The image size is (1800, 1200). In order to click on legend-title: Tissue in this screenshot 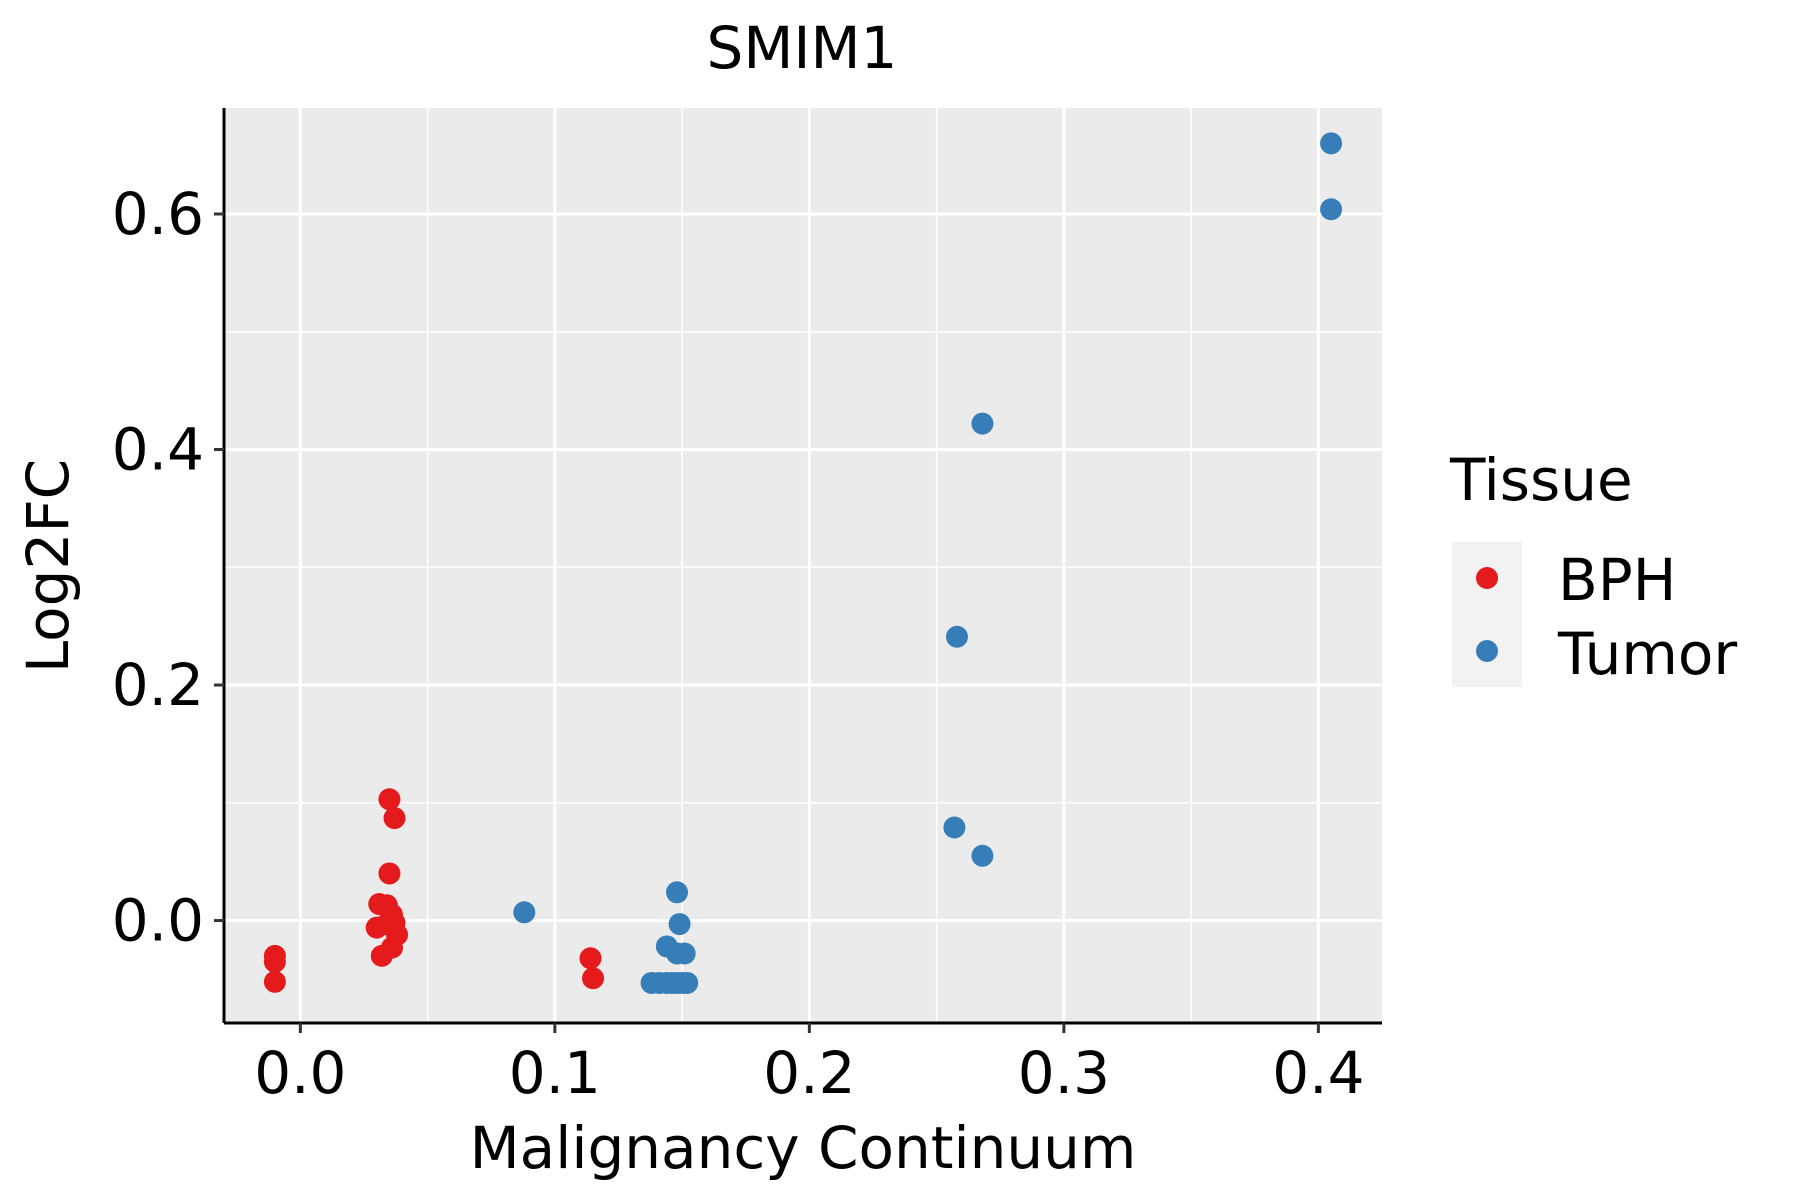, I will do `click(1541, 480)`.